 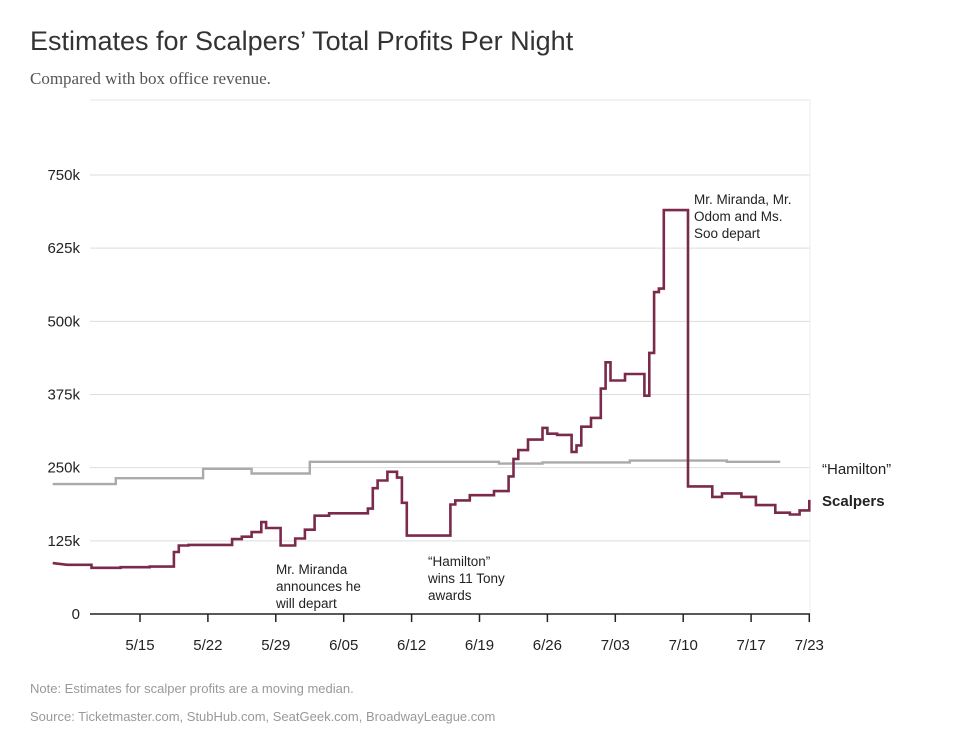 What do you see at coordinates (450, 595) in the screenshot?
I see `annotation-text: awards` at bounding box center [450, 595].